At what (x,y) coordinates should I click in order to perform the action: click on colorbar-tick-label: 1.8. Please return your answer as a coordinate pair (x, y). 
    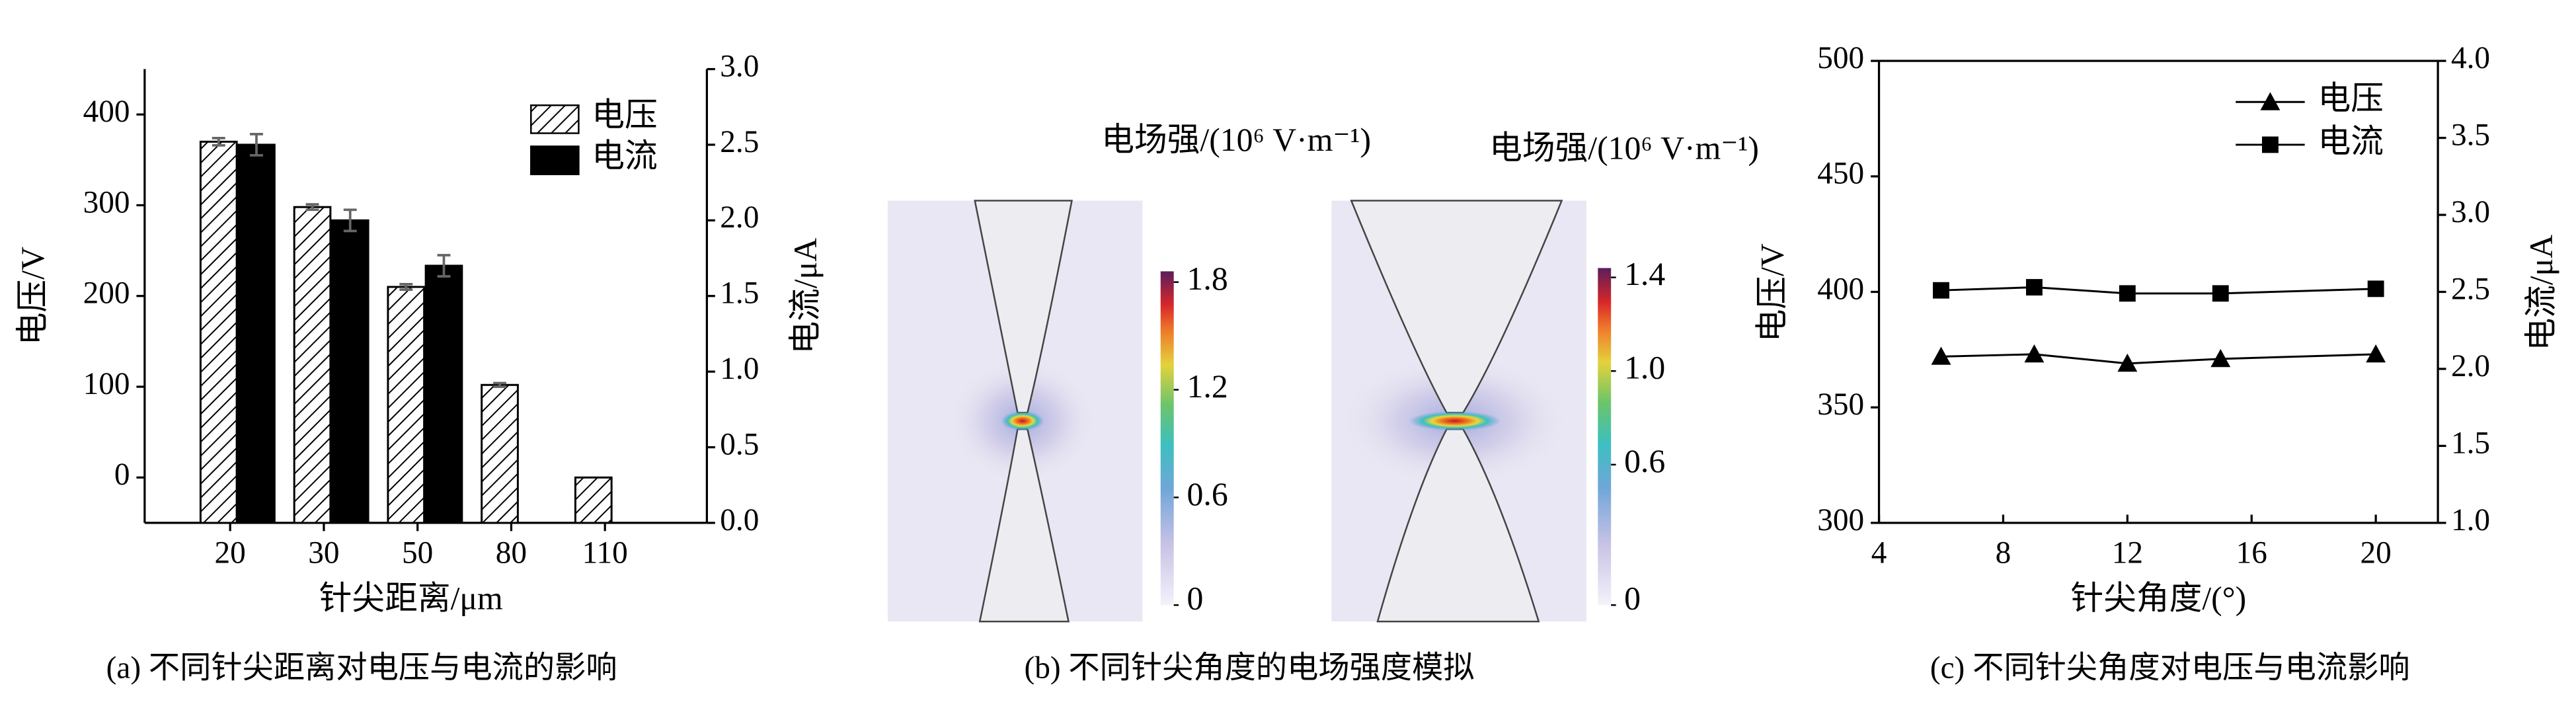
    Looking at the image, I should click on (1207, 278).